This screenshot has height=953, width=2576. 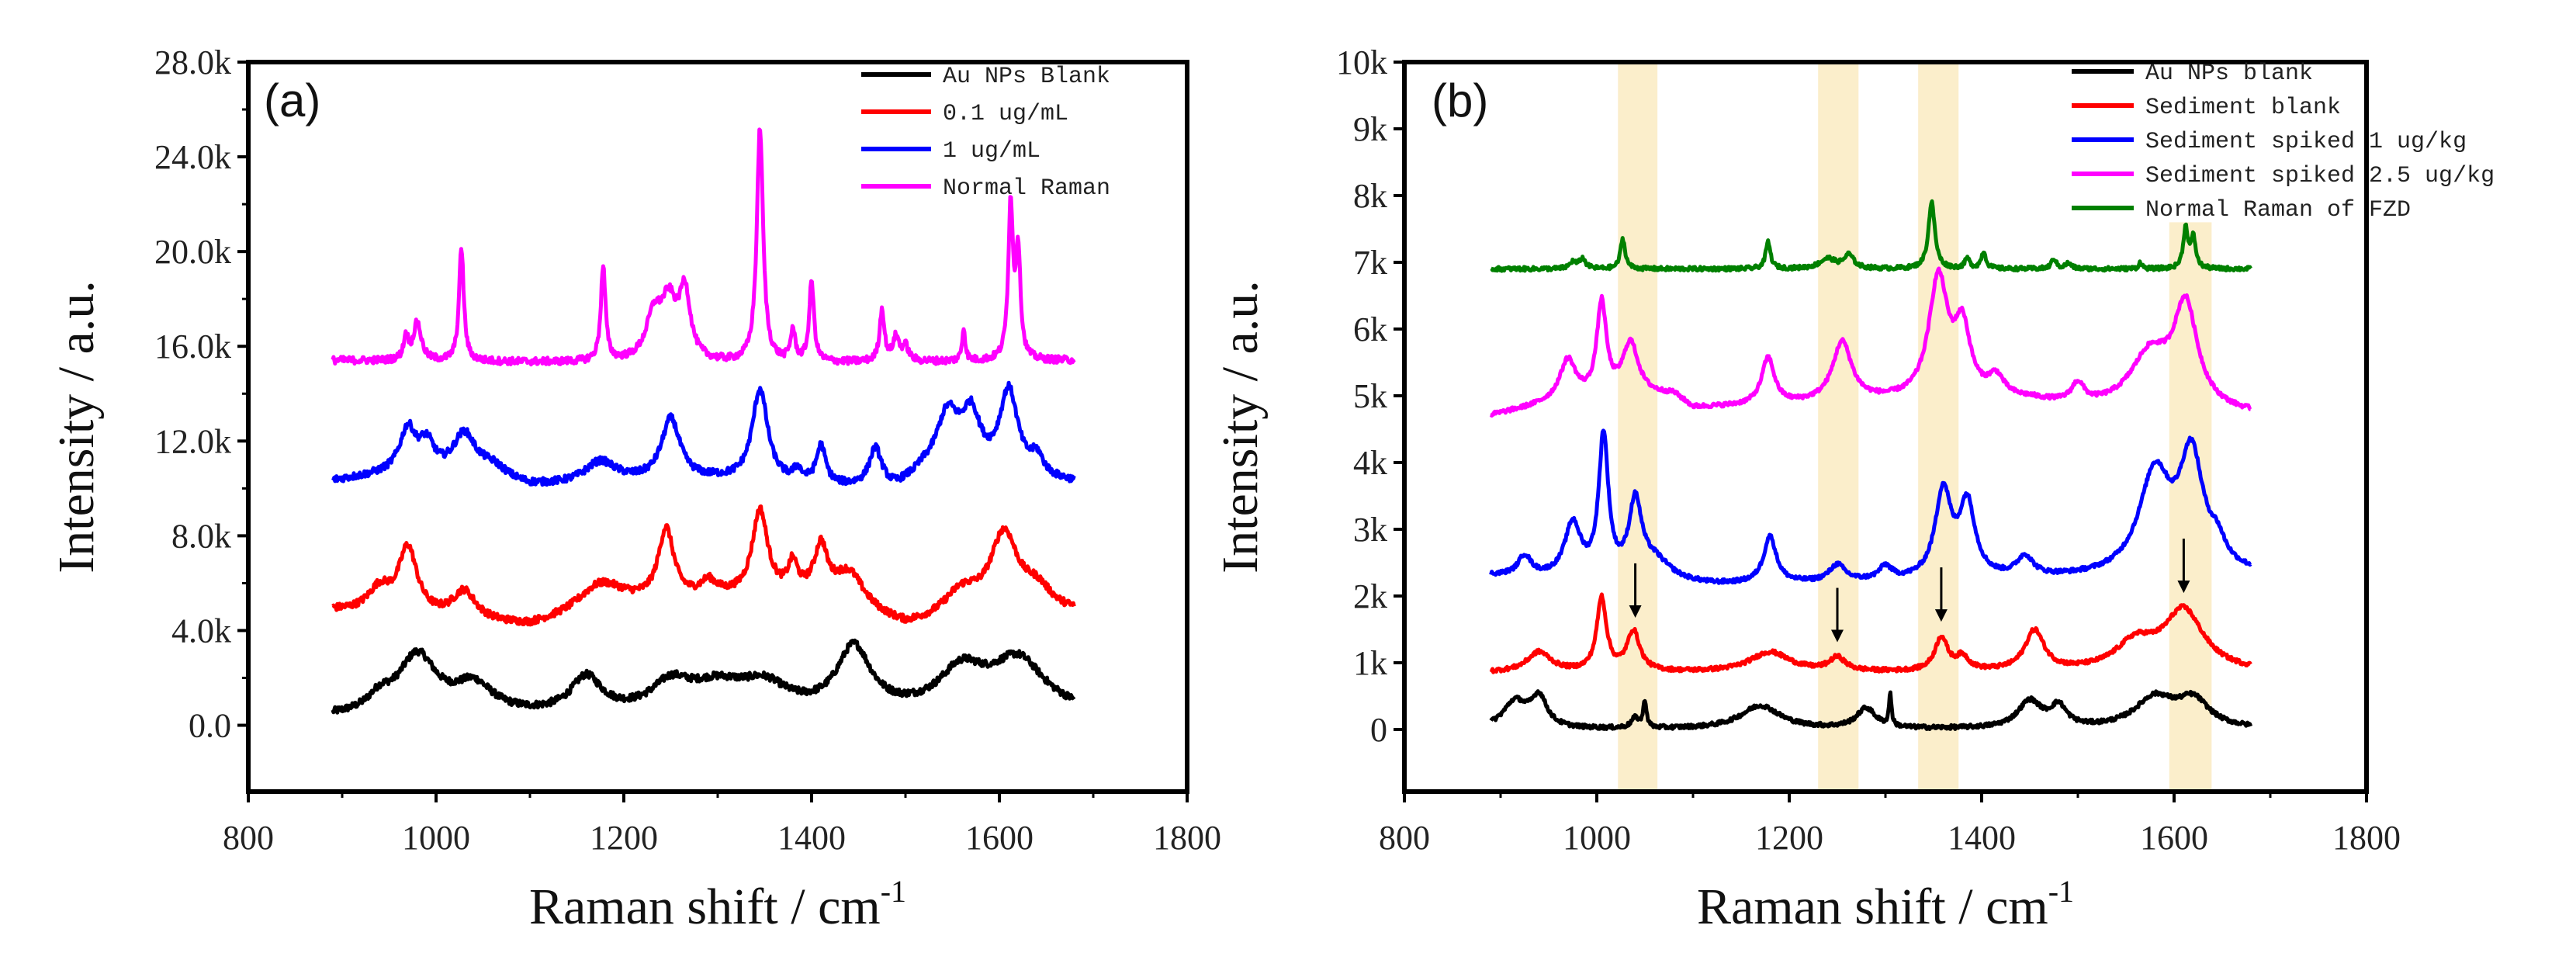 I want to click on series-line-0-1-ug-ml, so click(x=703, y=565).